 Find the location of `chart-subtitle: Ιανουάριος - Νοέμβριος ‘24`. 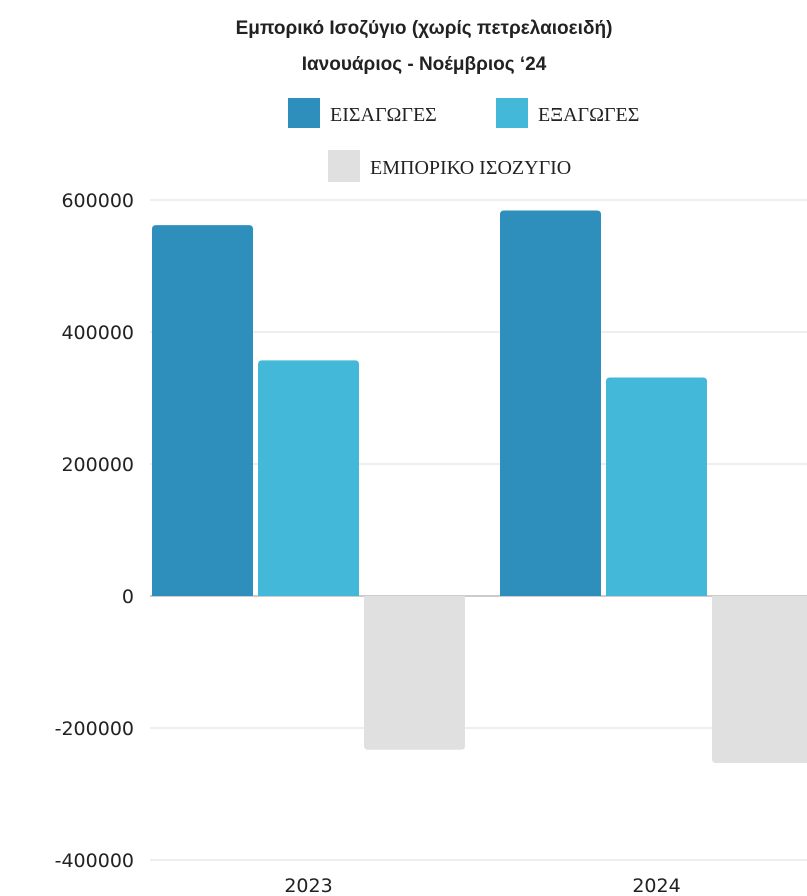

chart-subtitle: Ιανουάριος - Νοέμβριος ‘24 is located at coordinates (424, 64).